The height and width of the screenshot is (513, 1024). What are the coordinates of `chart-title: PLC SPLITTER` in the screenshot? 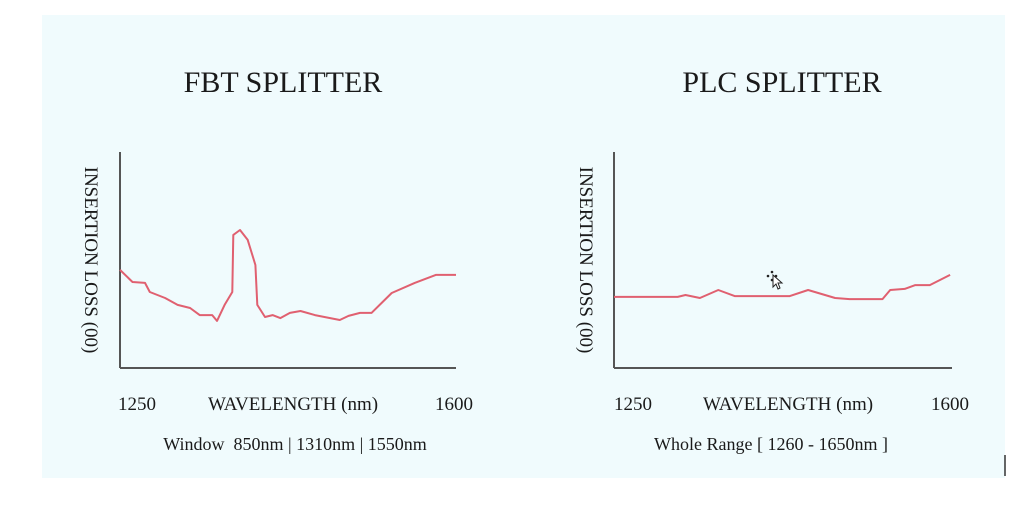 It's located at (781, 82).